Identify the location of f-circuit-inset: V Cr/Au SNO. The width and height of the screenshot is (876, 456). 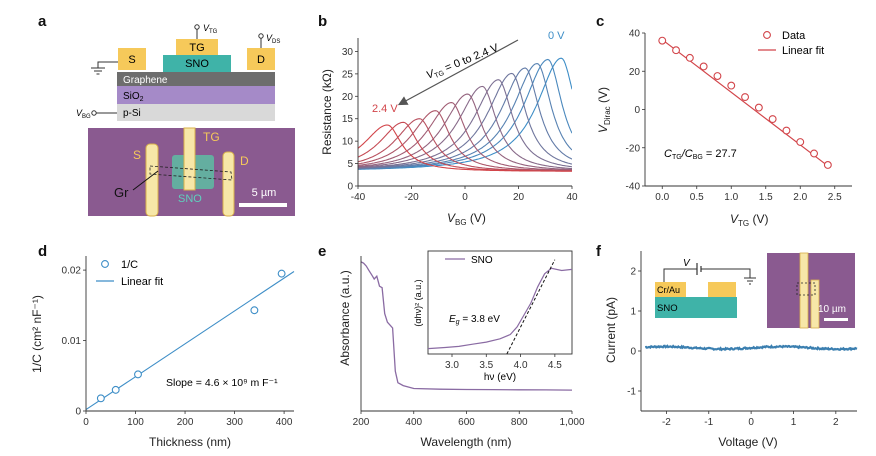
(705, 288).